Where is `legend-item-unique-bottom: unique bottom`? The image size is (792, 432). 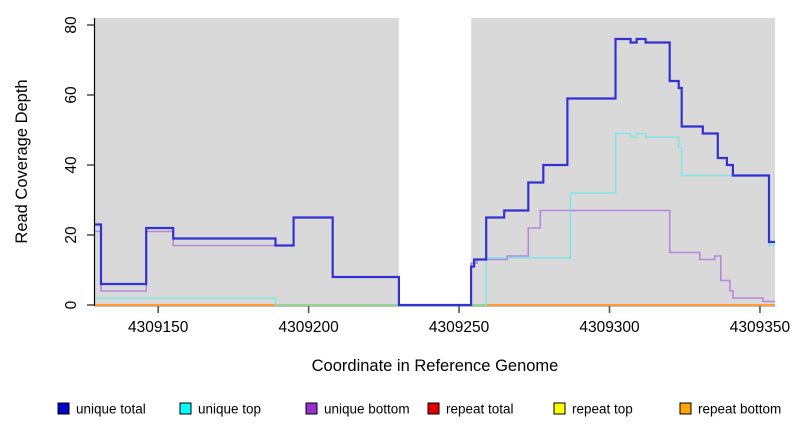
legend-item-unique-bottom: unique bottom is located at coordinates (357, 409).